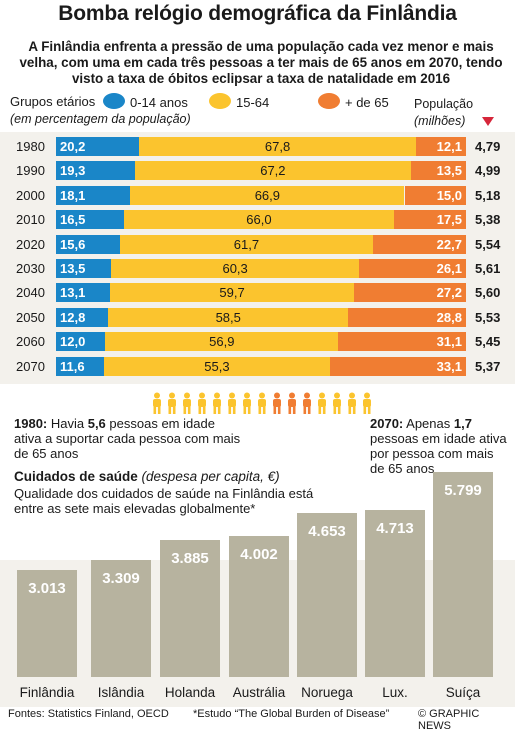  Describe the element at coordinates (488, 171) in the screenshot. I see `population-value-1990: 4,99` at that location.